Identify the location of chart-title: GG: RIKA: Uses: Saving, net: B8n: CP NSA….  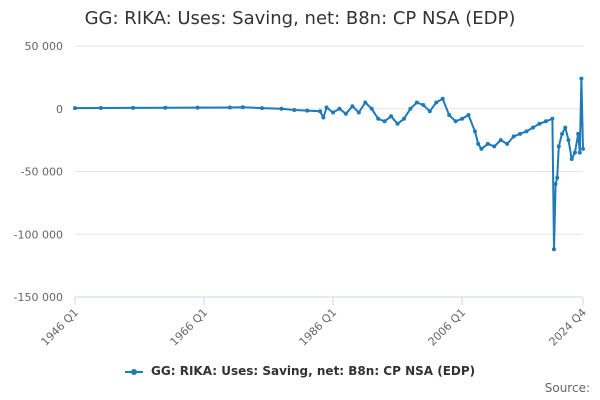
(300, 18).